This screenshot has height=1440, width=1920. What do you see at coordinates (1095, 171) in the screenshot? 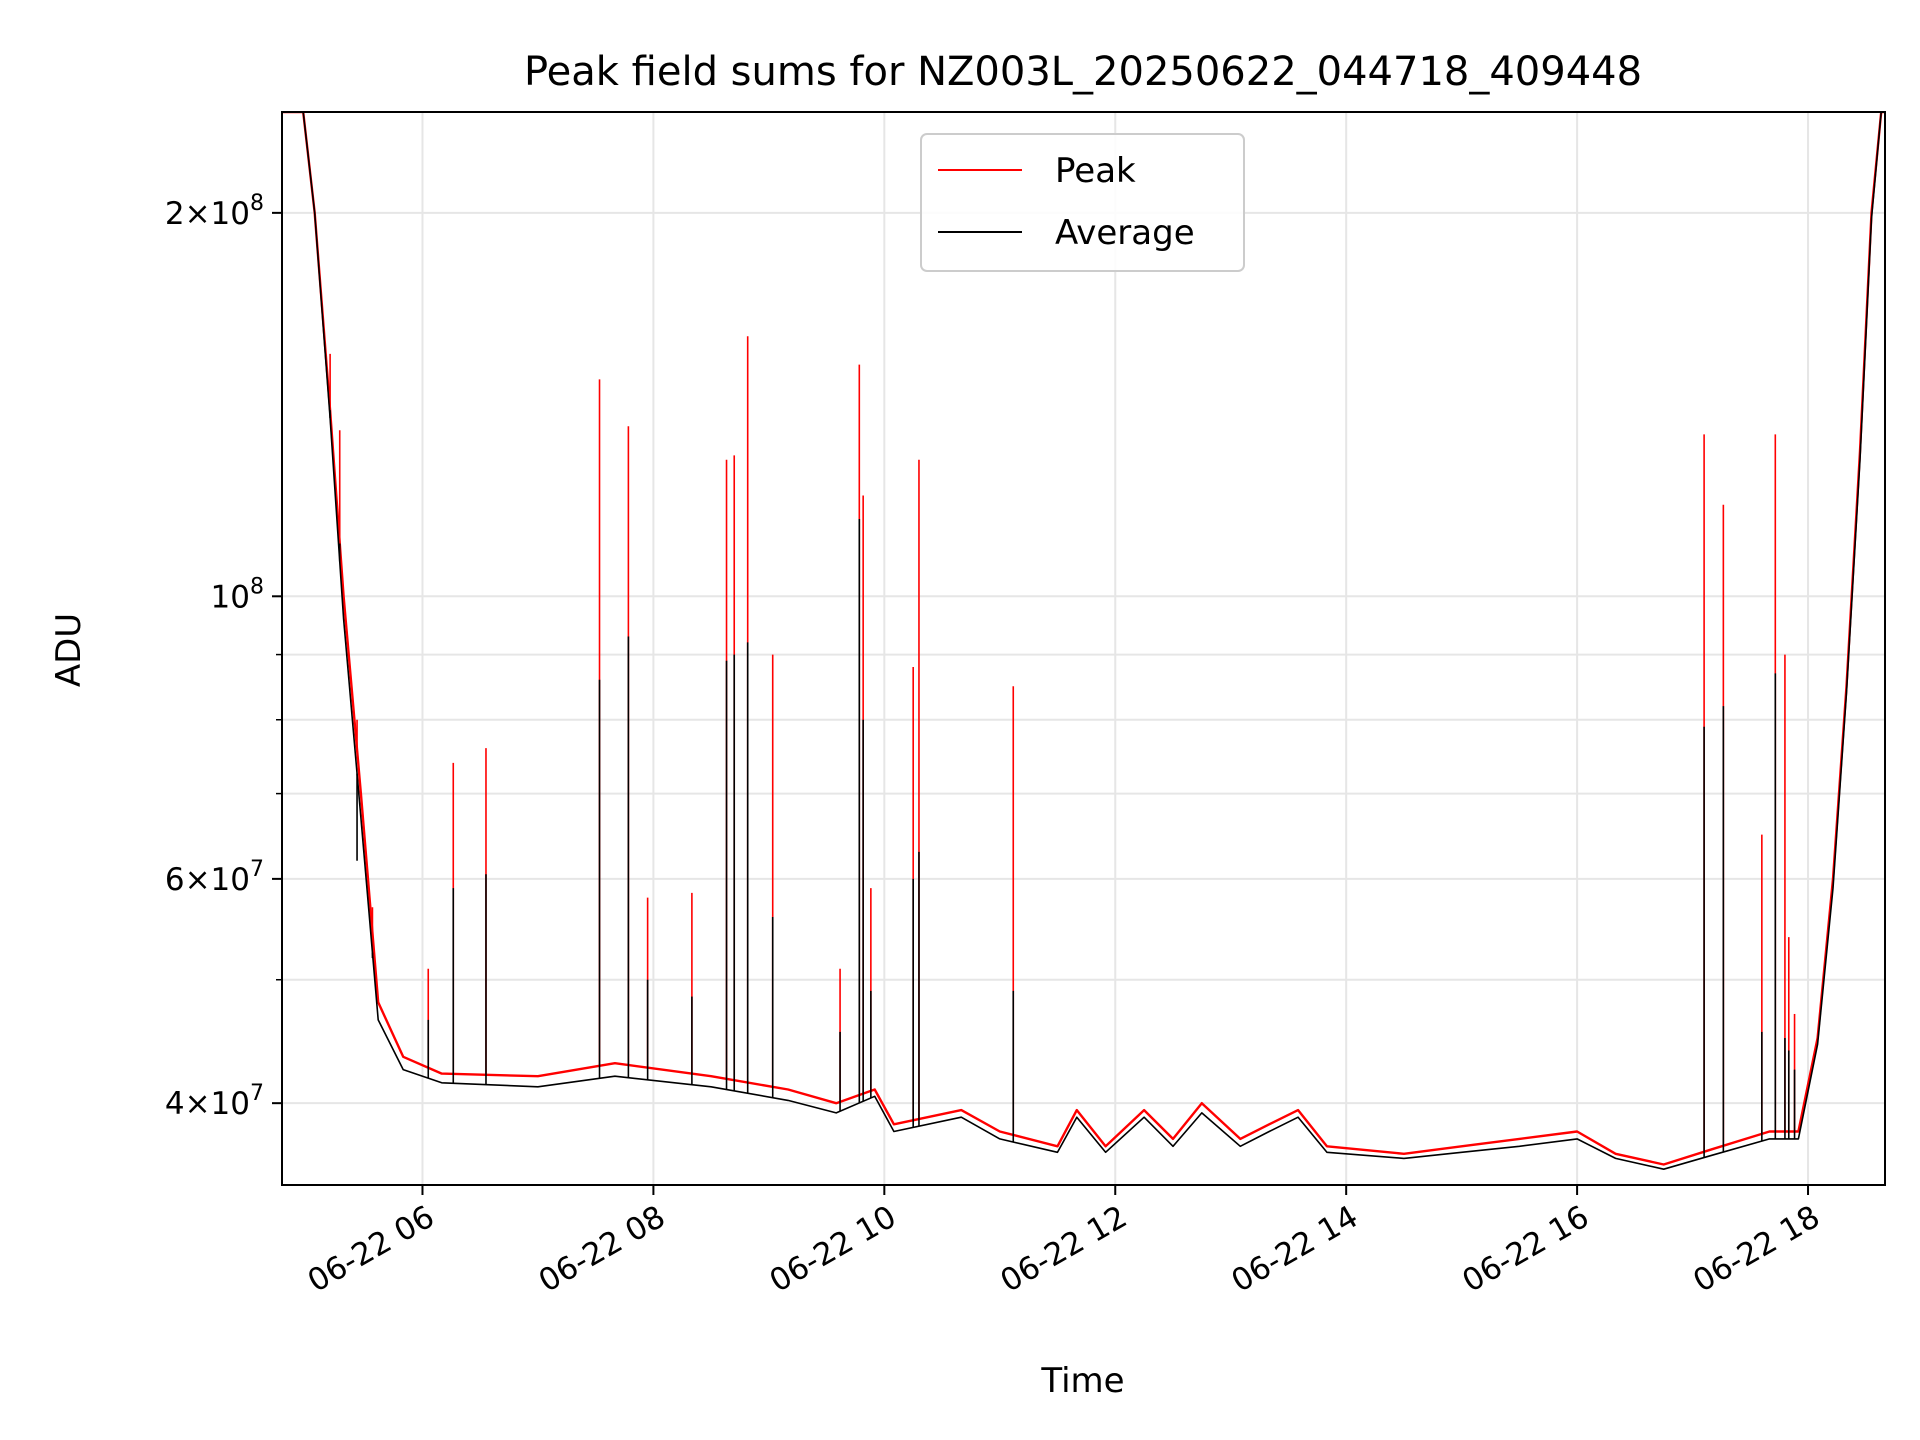
I see `legend-label-peak: Peak` at bounding box center [1095, 171].